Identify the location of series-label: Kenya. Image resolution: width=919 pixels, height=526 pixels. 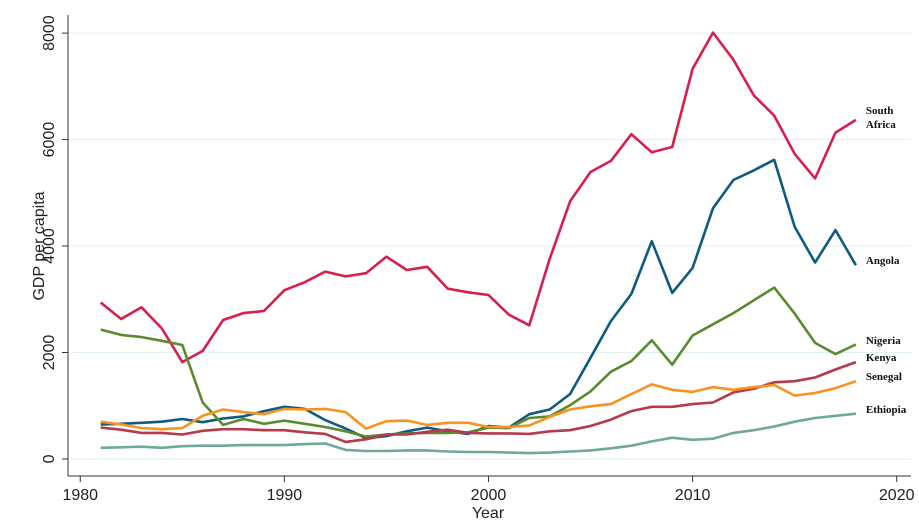
(881, 358).